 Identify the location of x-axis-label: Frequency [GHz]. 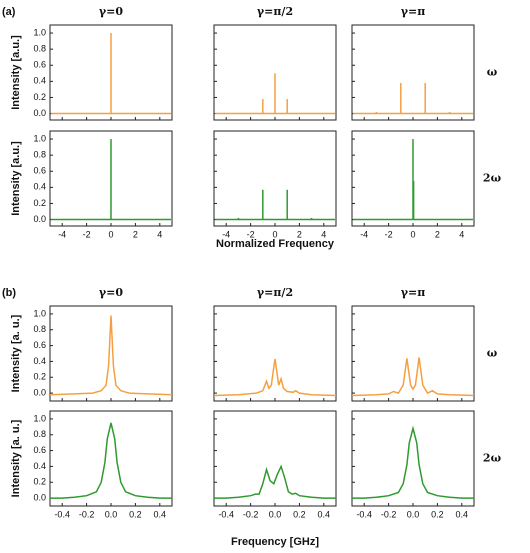
(275, 542).